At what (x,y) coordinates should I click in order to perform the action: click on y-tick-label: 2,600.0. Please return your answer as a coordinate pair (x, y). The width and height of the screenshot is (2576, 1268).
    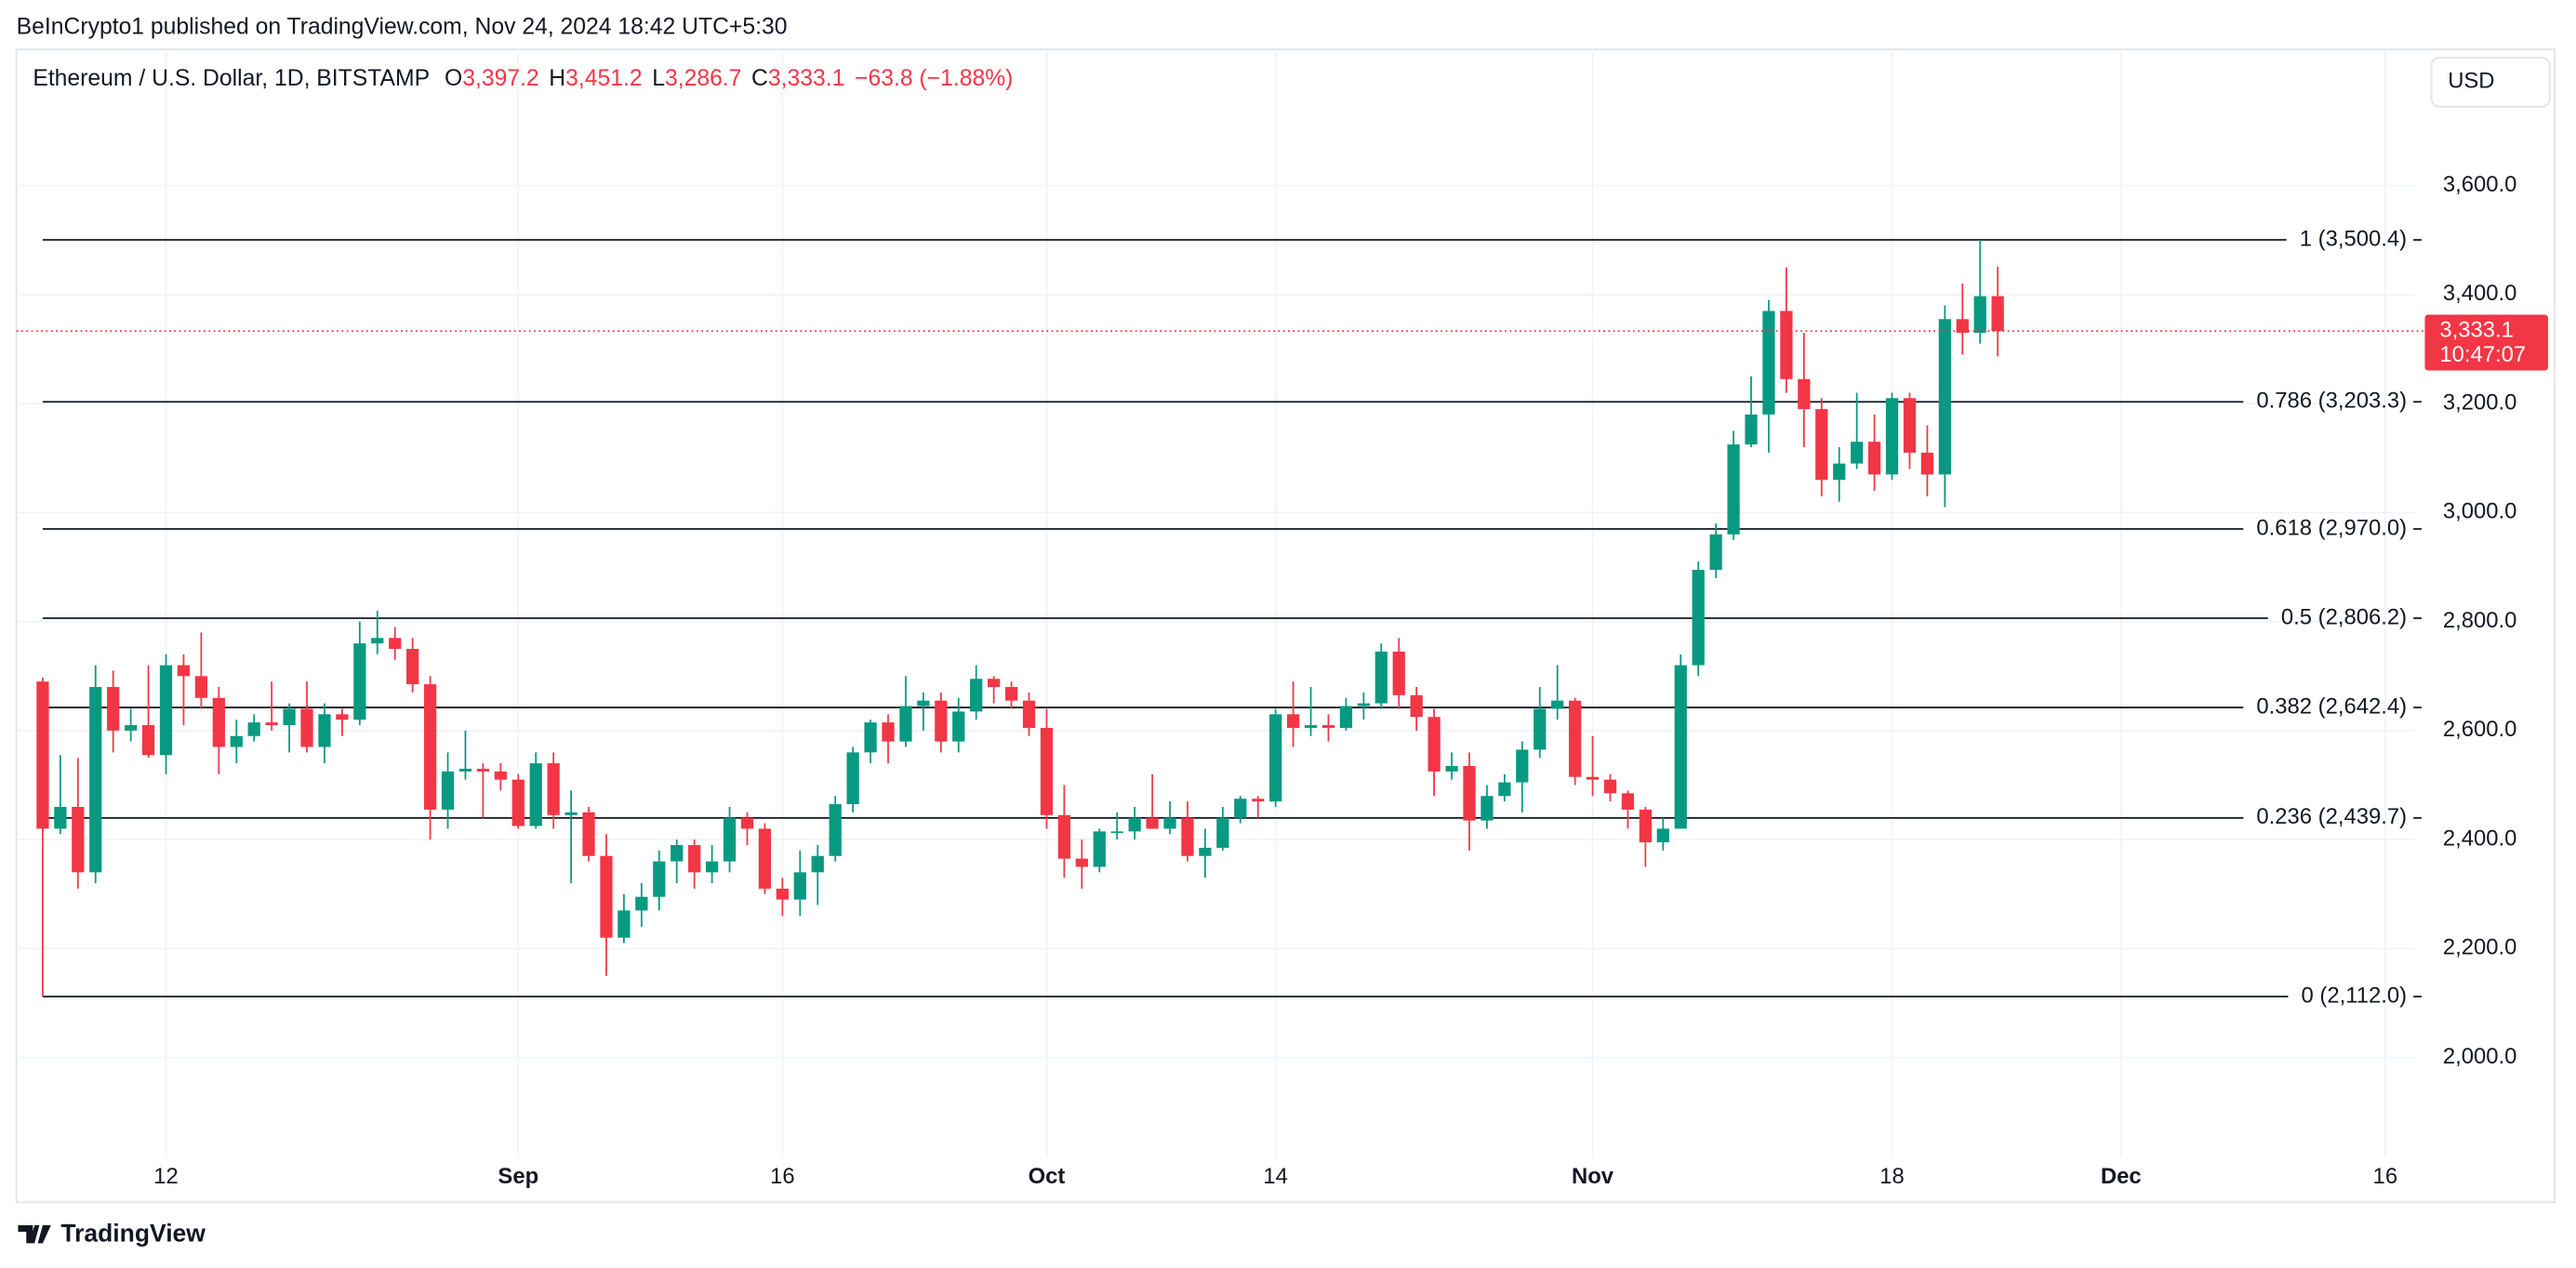
    Looking at the image, I should click on (2480, 729).